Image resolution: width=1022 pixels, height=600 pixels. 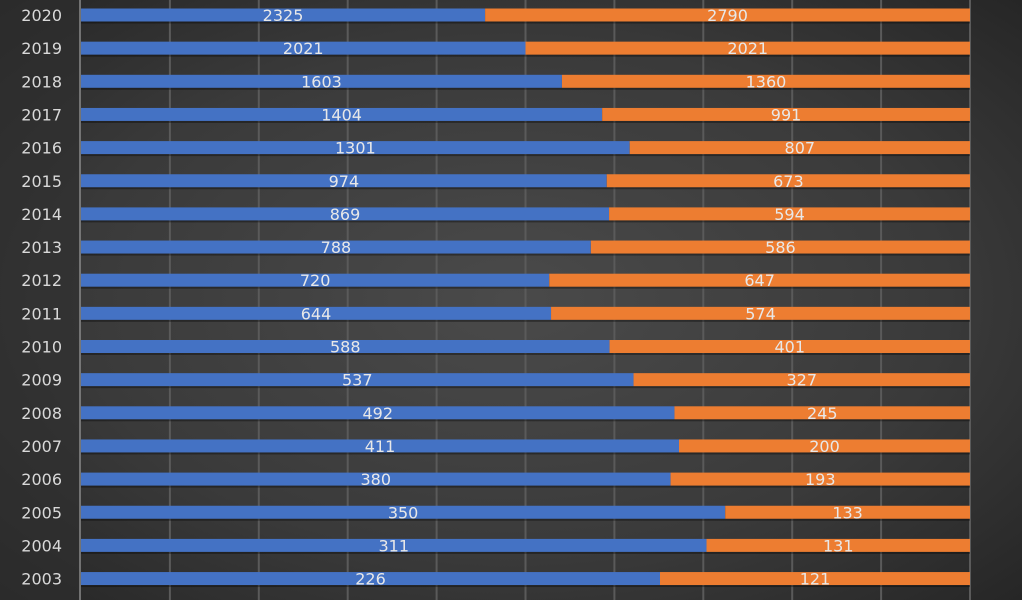 I want to click on data-label: 2325, so click(x=283, y=15).